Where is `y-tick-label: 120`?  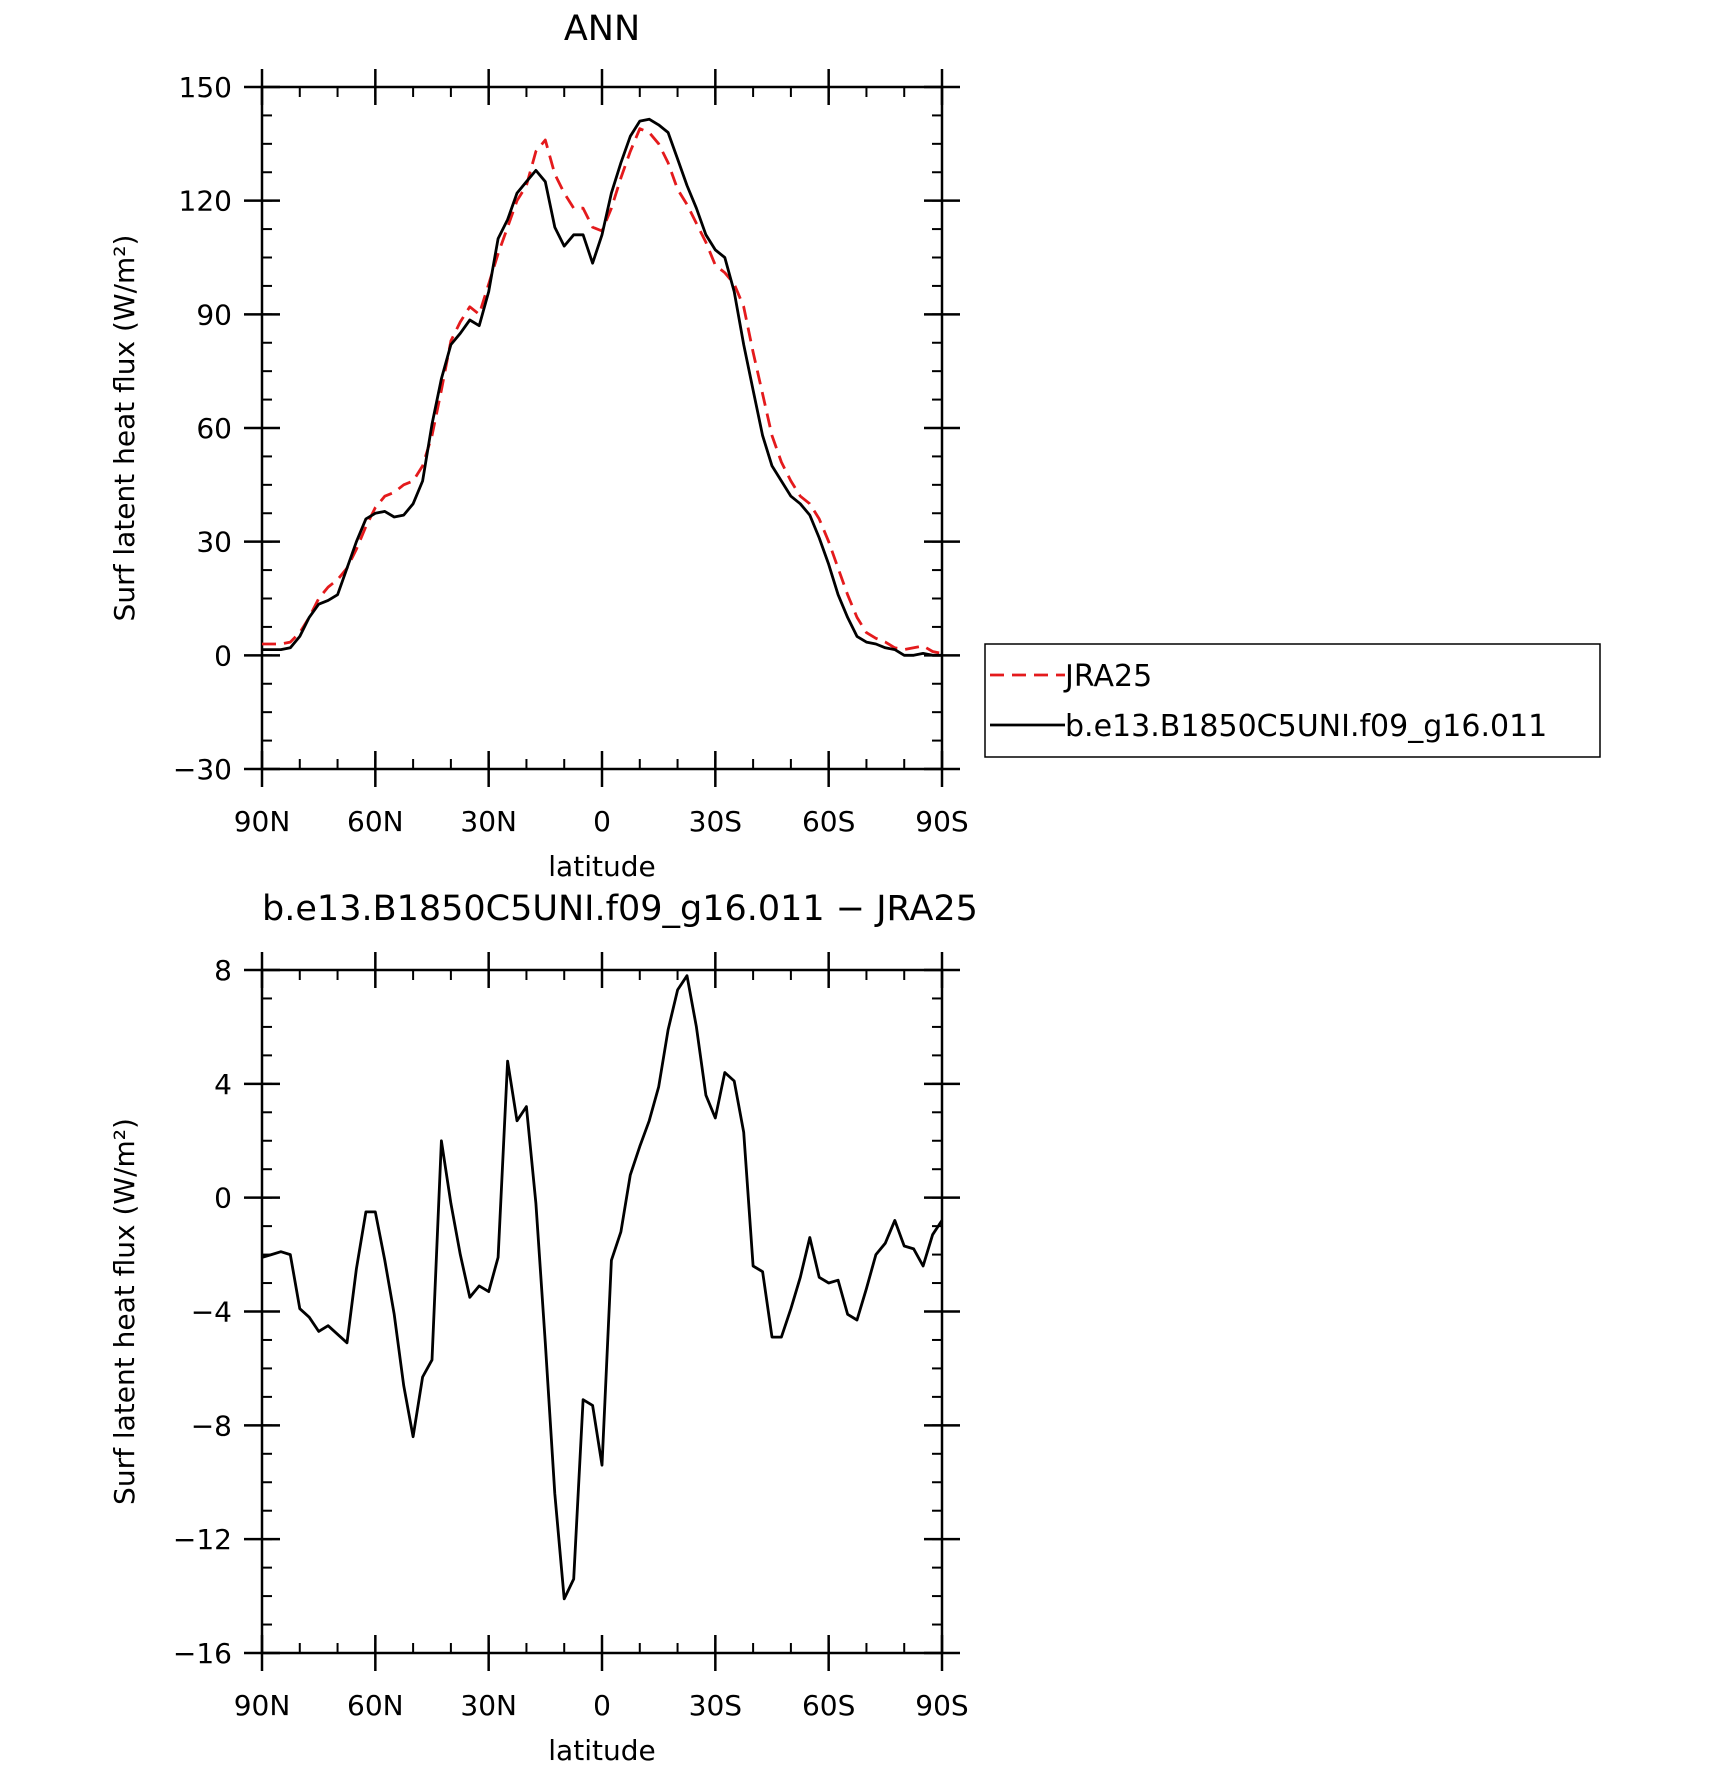 y-tick-label: 120 is located at coordinates (205, 201).